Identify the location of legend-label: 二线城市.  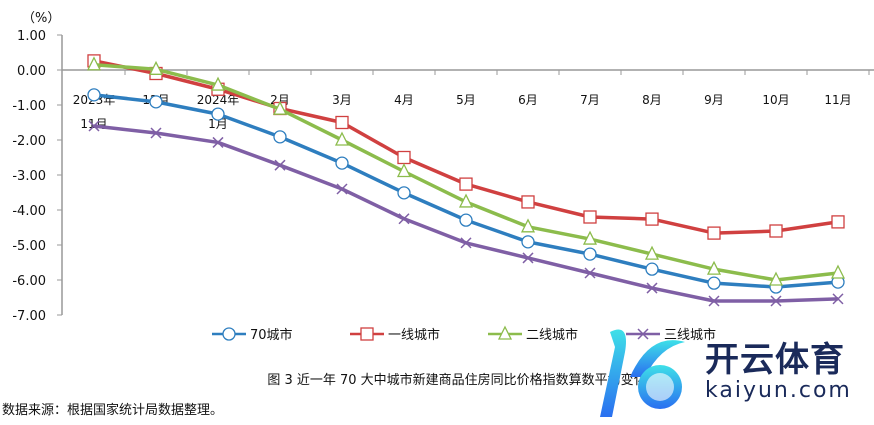
(552, 335).